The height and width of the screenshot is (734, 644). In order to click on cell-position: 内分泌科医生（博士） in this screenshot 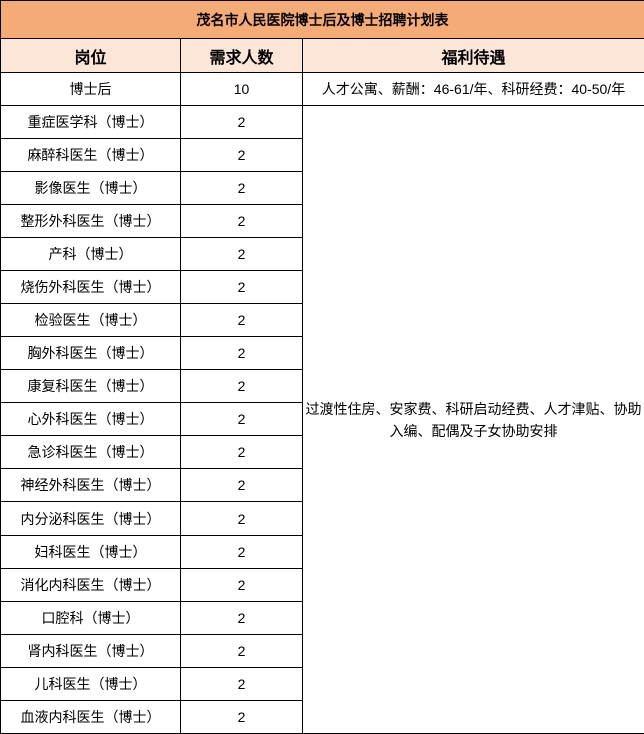, I will do `click(90, 518)`.